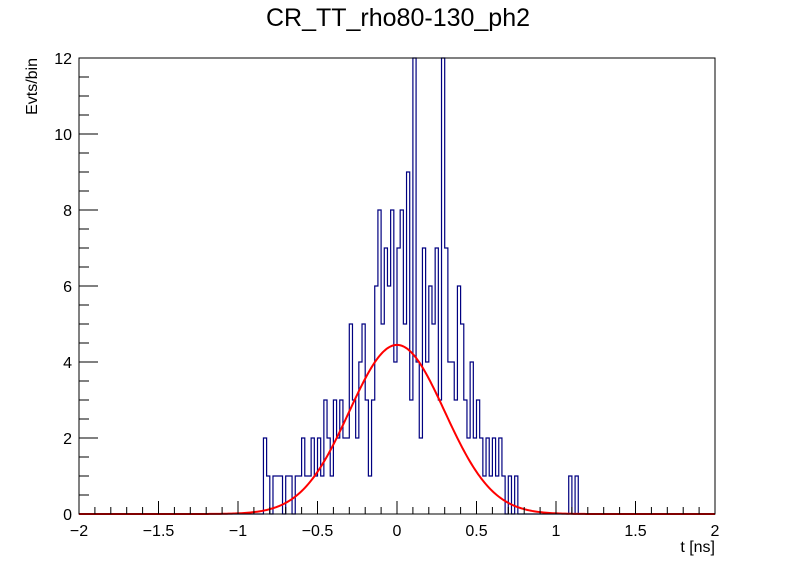  What do you see at coordinates (318, 531) in the screenshot?
I see `x-tick-label: −0.5` at bounding box center [318, 531].